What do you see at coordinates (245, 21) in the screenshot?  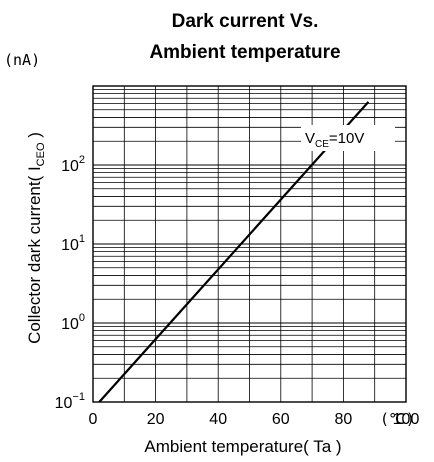 I see `chart-title-line1: Dark current Vs.` at bounding box center [245, 21].